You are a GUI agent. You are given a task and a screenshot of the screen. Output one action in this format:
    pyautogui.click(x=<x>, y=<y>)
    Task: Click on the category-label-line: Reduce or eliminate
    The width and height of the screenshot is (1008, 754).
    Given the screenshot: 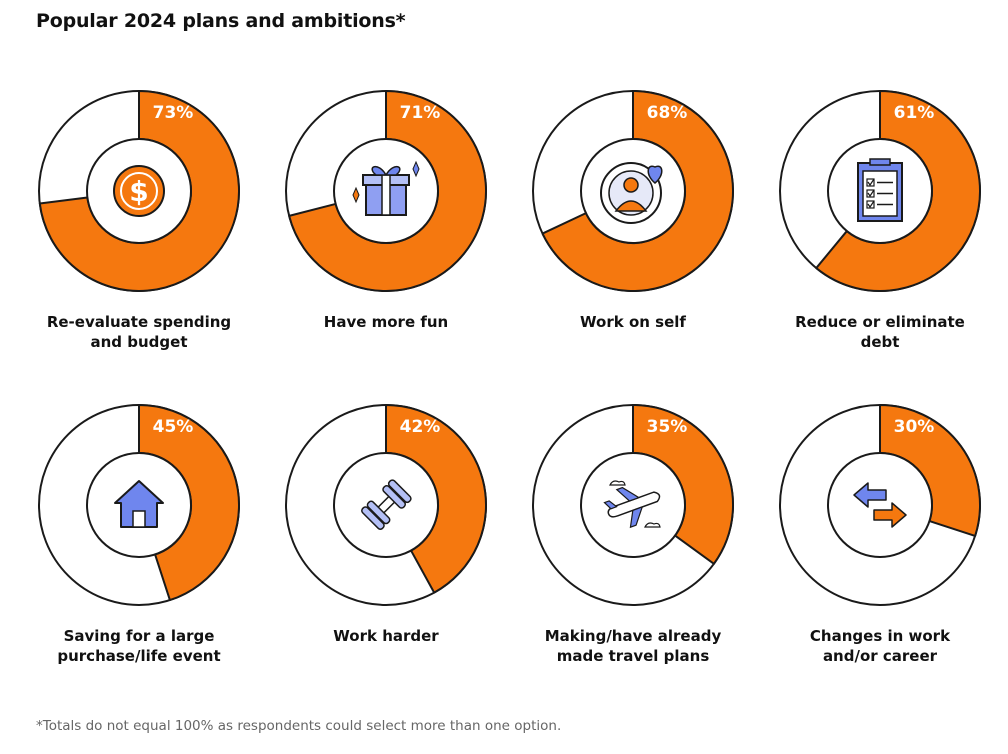 What is the action you would take?
    pyautogui.click(x=880, y=322)
    